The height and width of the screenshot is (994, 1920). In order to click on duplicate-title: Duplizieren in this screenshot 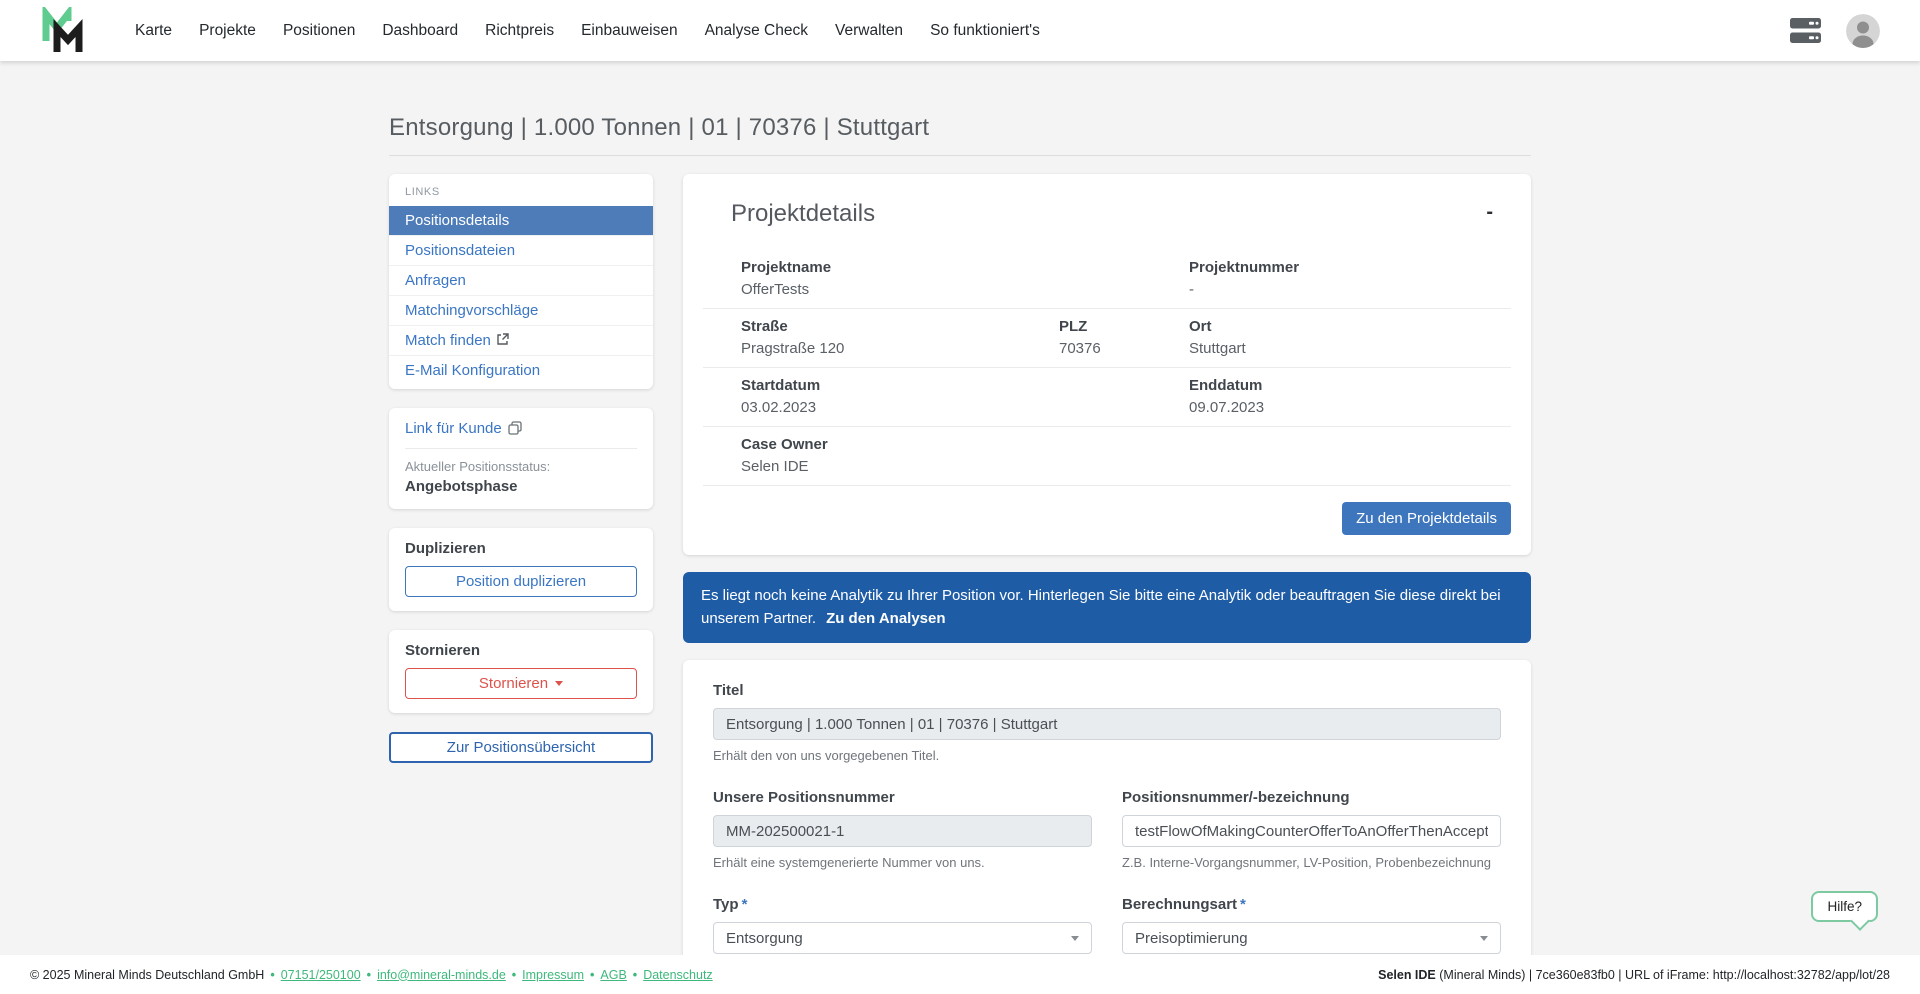, I will do `click(445, 548)`.